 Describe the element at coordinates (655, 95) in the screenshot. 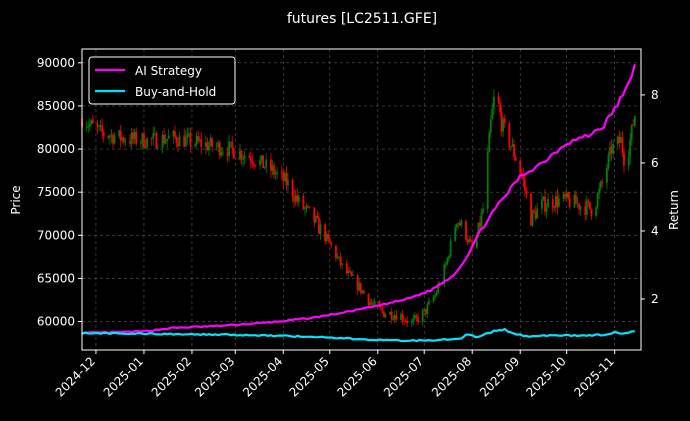

I see `y2-tick-label: 8` at that location.